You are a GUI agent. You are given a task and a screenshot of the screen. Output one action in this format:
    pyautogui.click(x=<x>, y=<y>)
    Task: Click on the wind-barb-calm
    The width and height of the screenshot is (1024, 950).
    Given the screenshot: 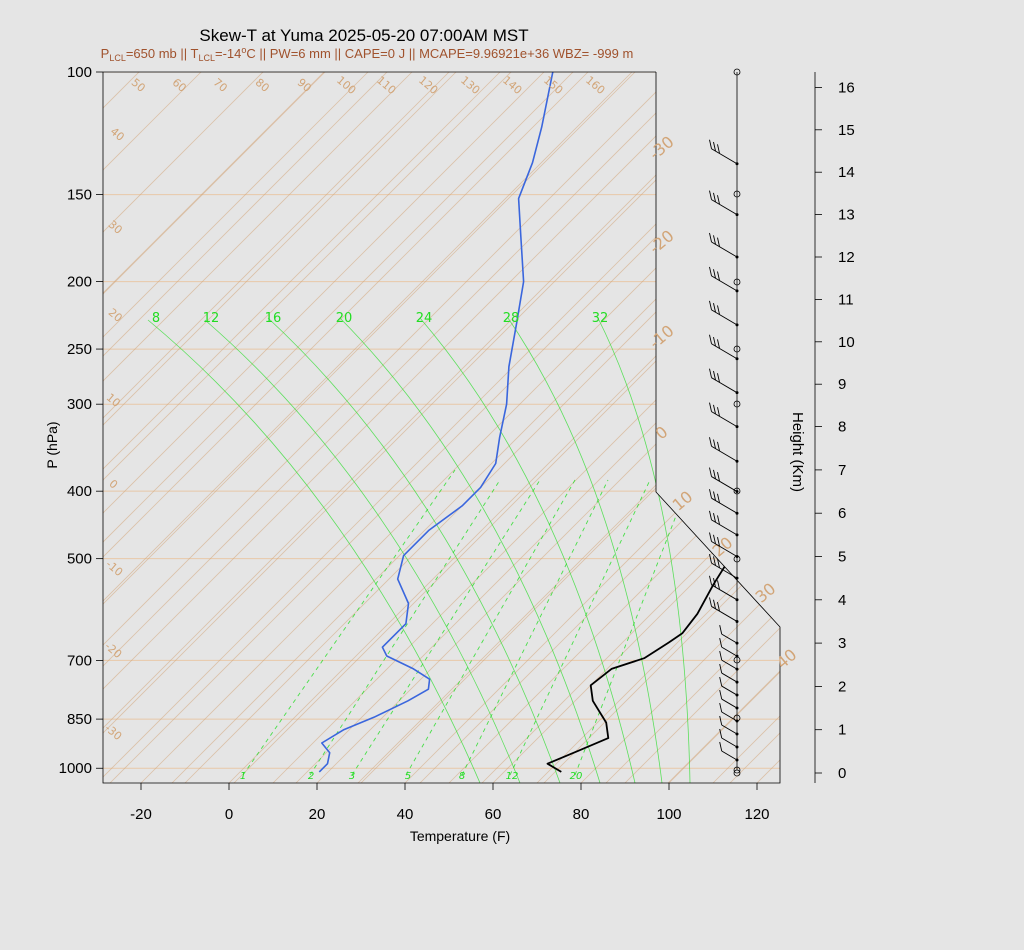 What is the action you would take?
    pyautogui.click(x=737, y=773)
    